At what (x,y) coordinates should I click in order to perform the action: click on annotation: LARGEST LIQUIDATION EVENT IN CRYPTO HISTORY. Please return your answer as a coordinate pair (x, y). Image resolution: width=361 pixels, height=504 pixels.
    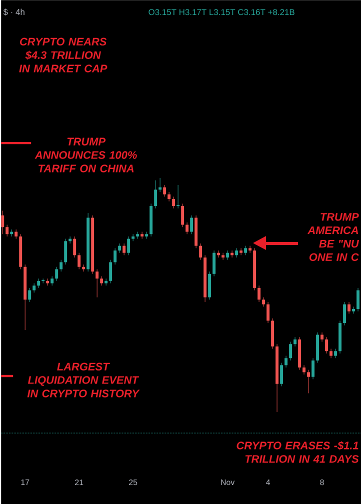
    Looking at the image, I should click on (83, 380).